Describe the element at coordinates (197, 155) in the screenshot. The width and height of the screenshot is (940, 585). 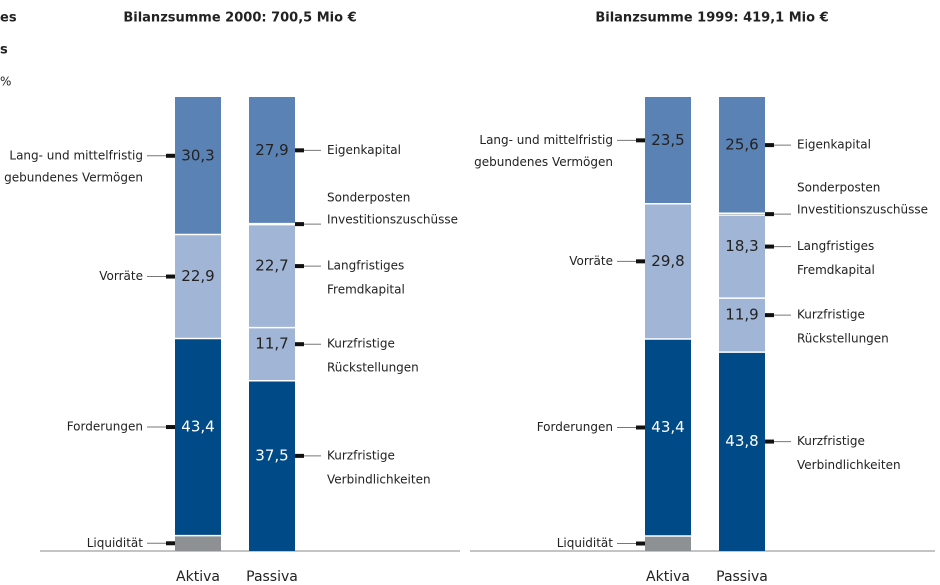
I see `value-label: 30,3` at that location.